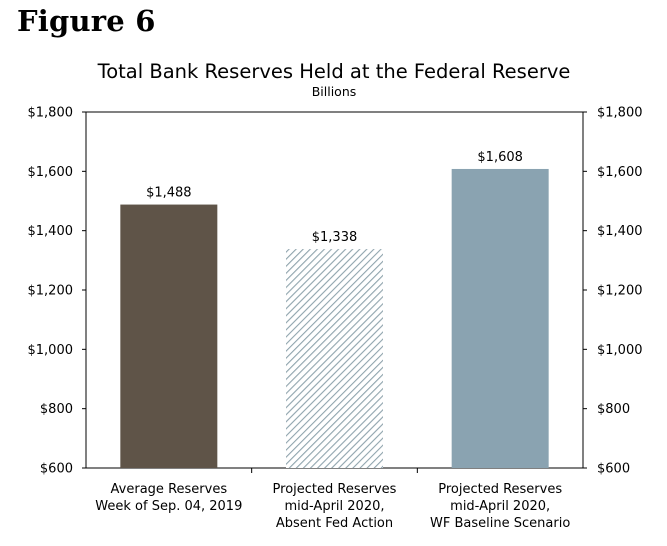 This screenshot has height=546, width=667. What do you see at coordinates (334, 91) in the screenshot?
I see `chart-subtitle: Billions` at bounding box center [334, 91].